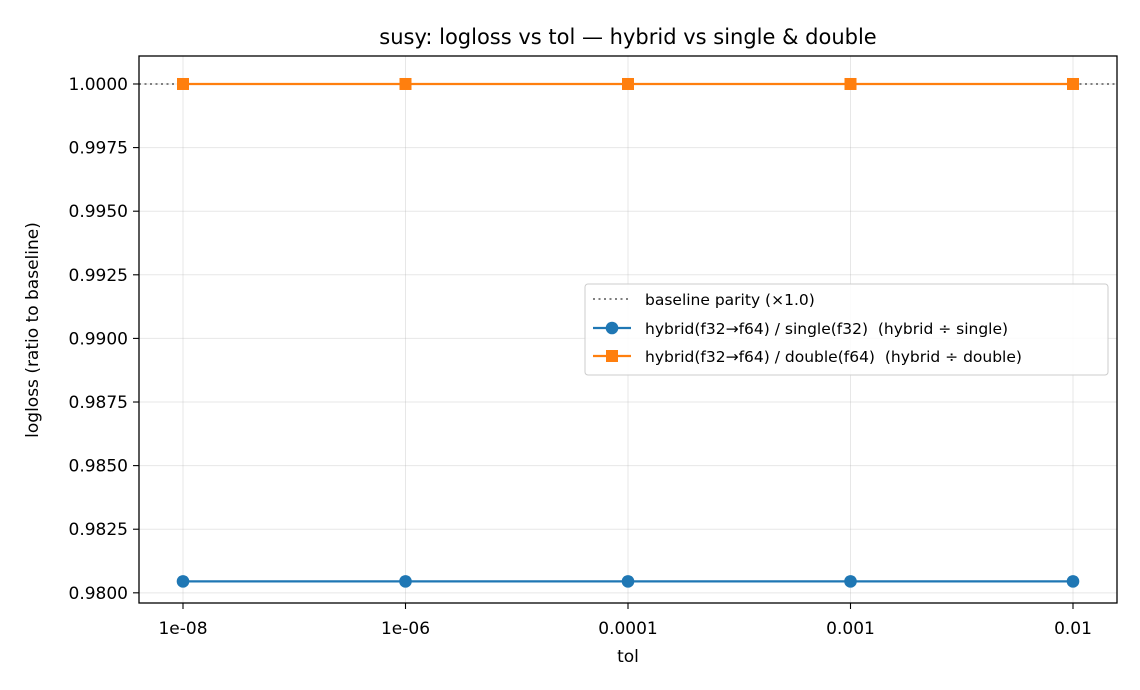 The width and height of the screenshot is (1140, 690). I want to click on y-tick-label: 0.9875, so click(98, 403).